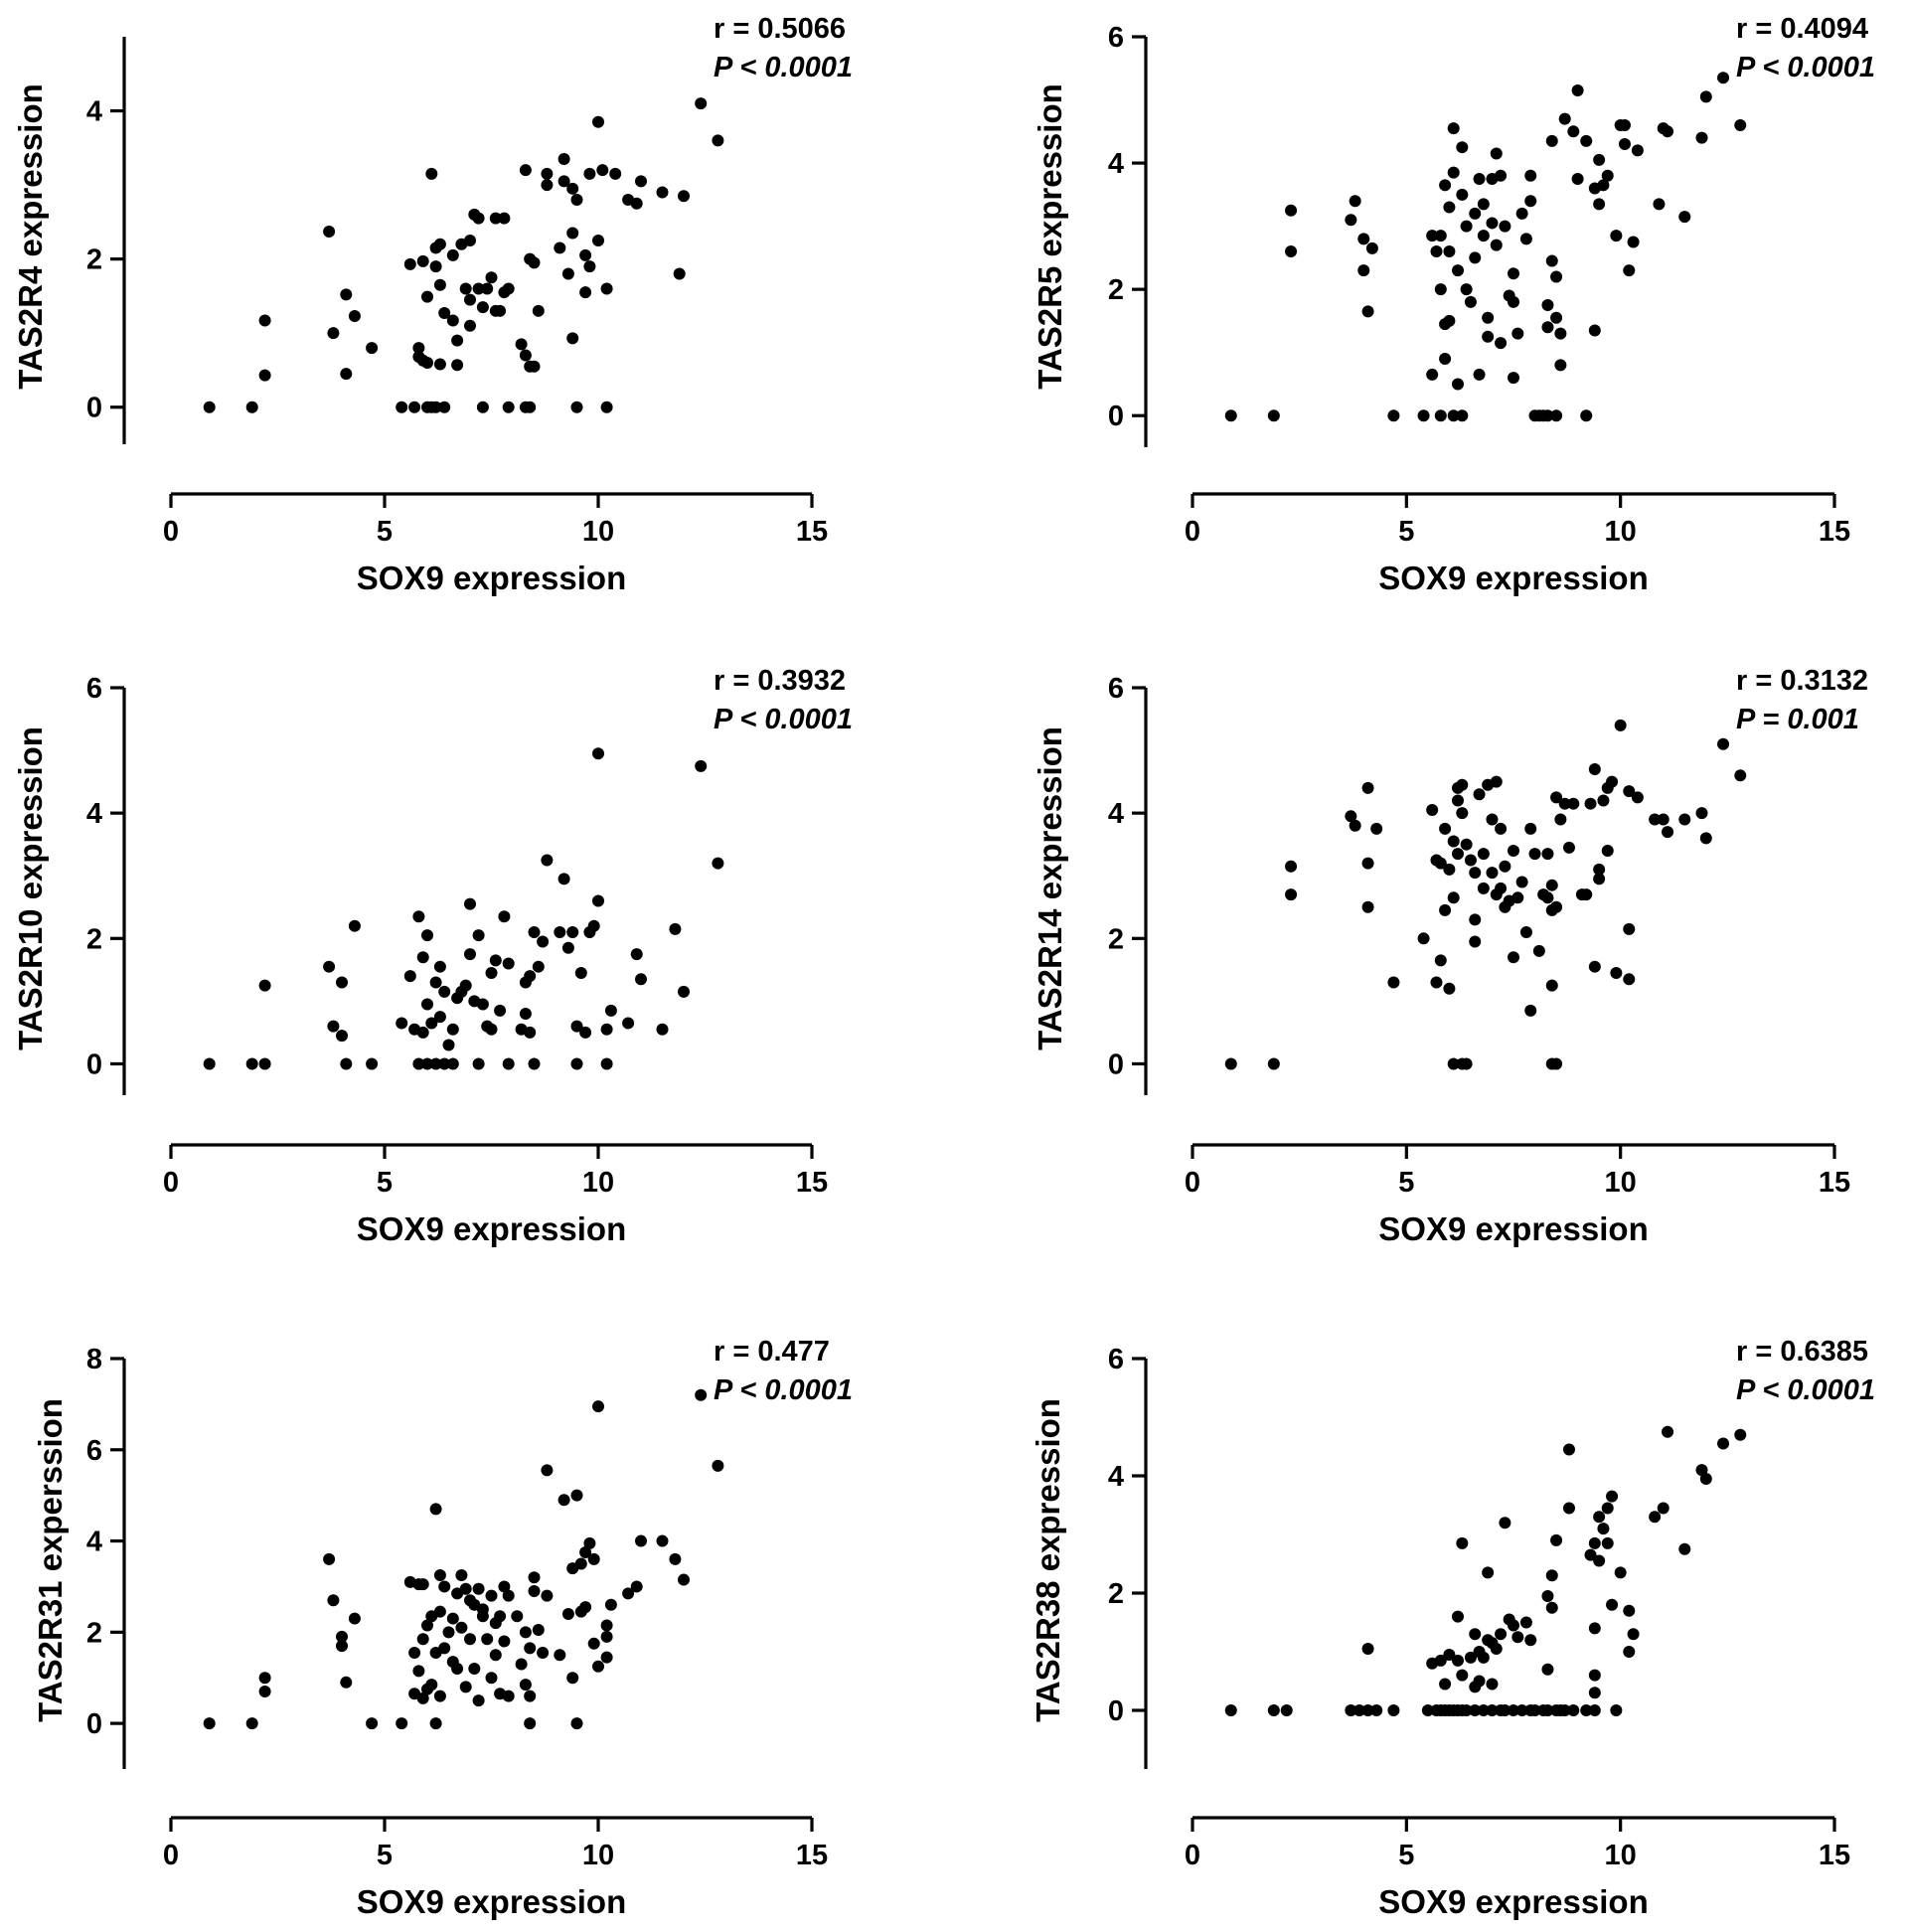  I want to click on y-axis-title: TAS2R5 expression, so click(1050, 236).